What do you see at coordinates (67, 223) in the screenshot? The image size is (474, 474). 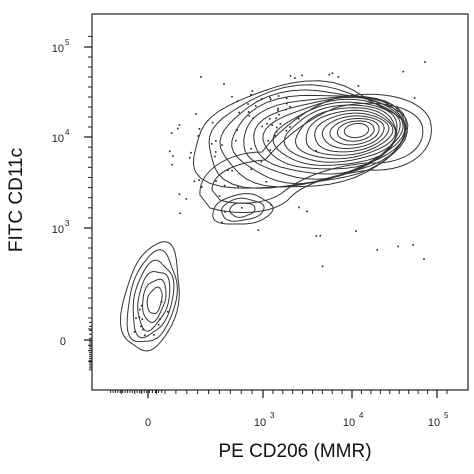 I see `y-tick-exponent: 3` at bounding box center [67, 223].